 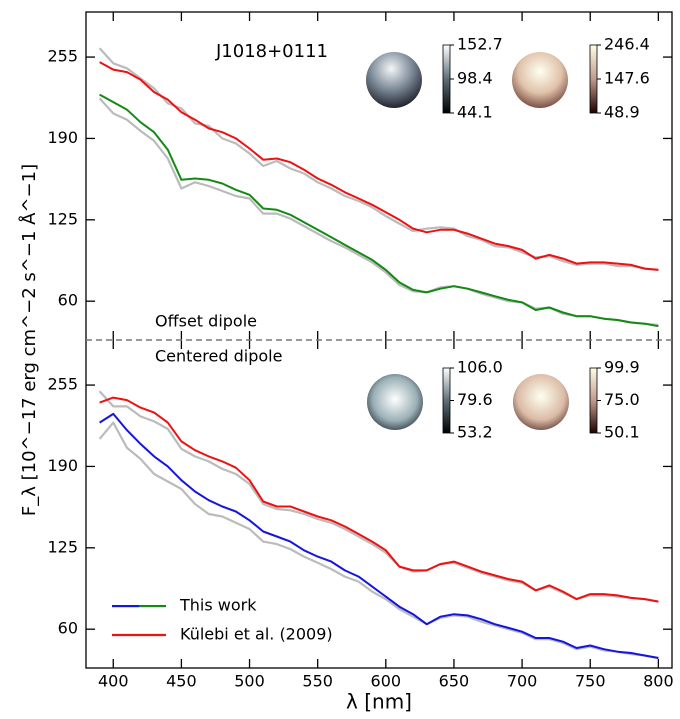 I want to click on colorbar-tick-label: 99.9, so click(x=622, y=367).